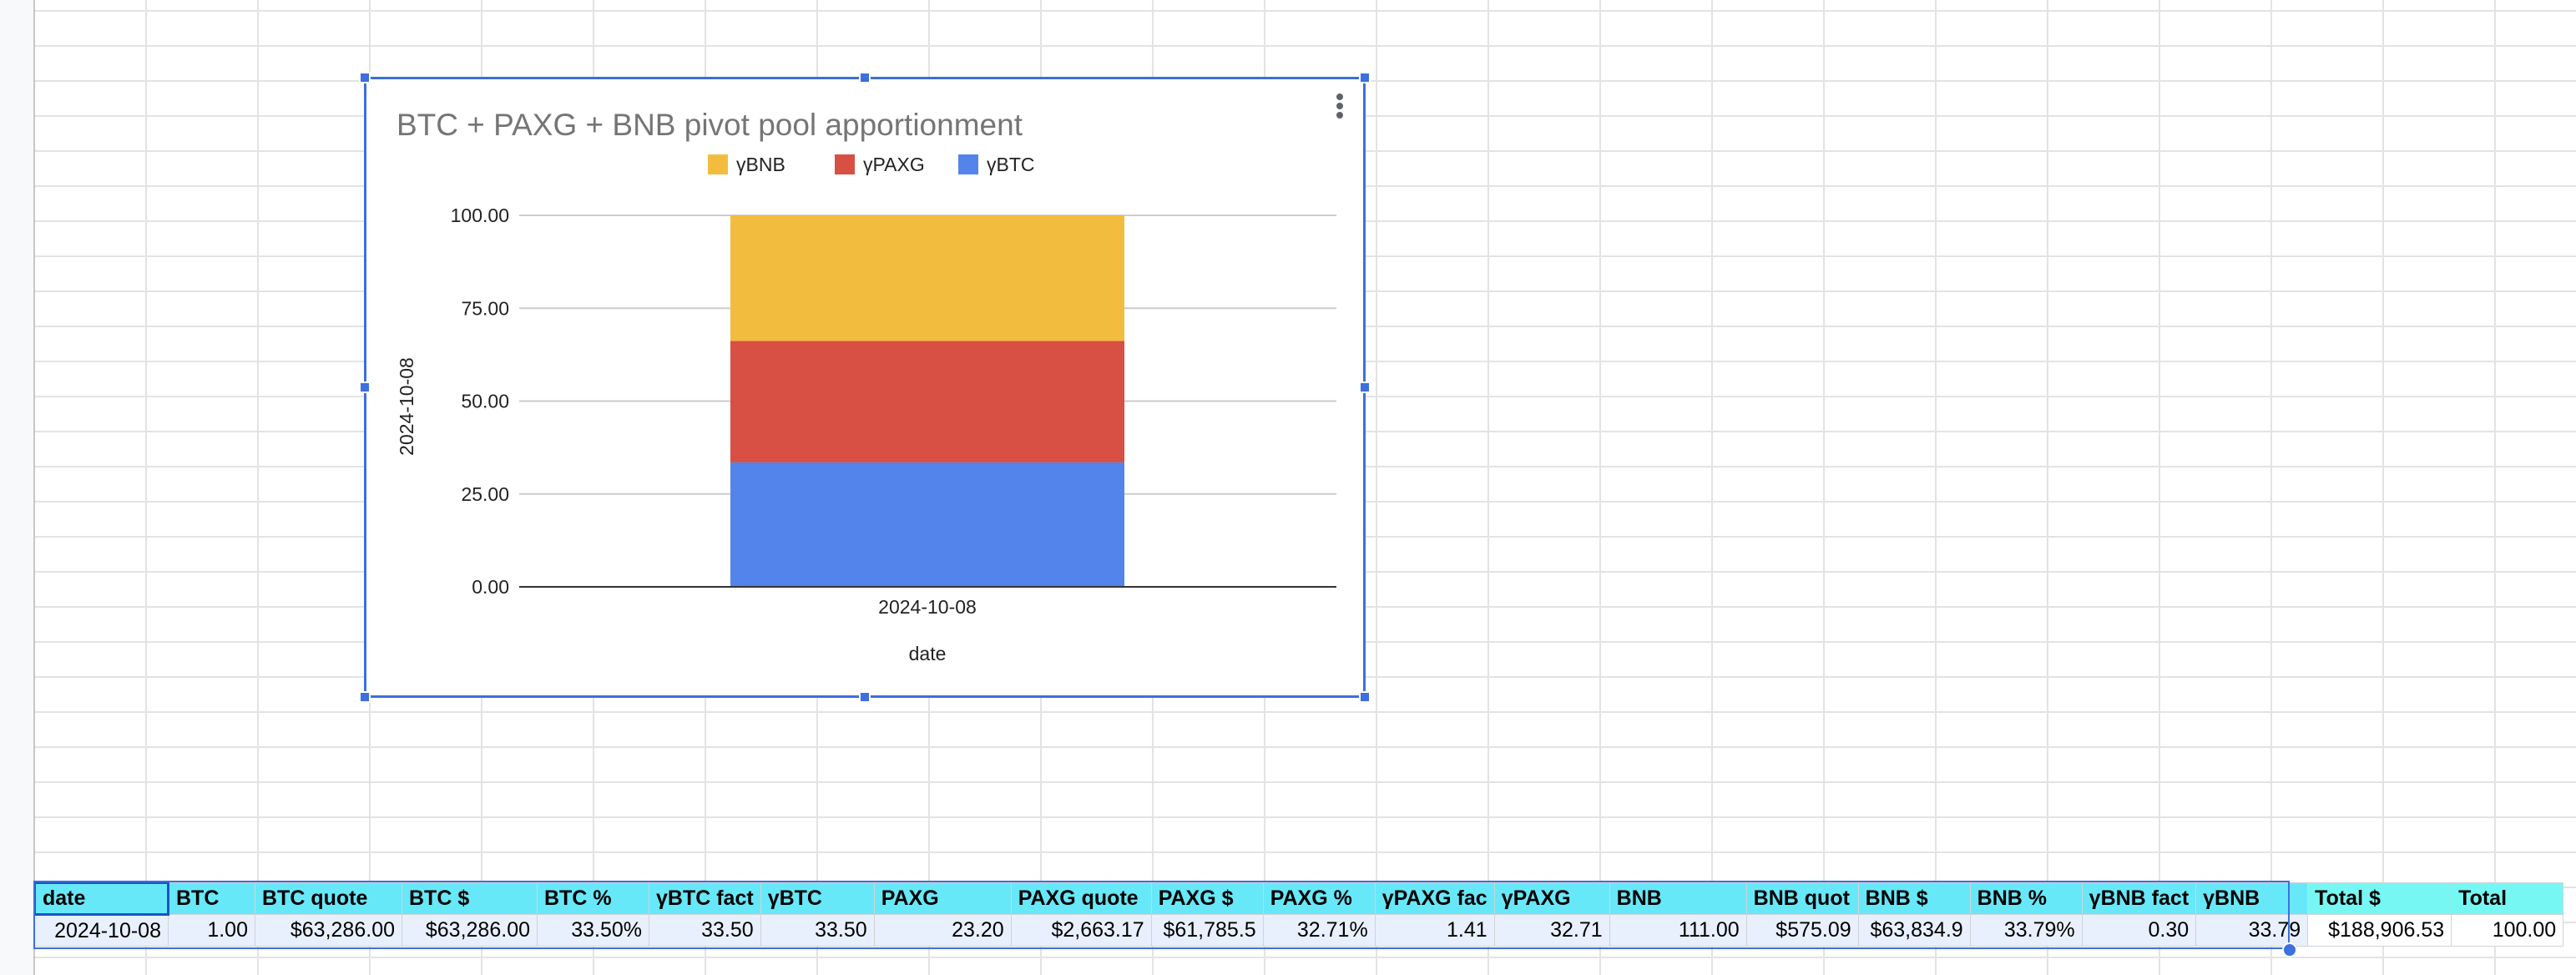 This screenshot has height=975, width=2576. I want to click on table-cell: $188,906.53, so click(2379, 931).